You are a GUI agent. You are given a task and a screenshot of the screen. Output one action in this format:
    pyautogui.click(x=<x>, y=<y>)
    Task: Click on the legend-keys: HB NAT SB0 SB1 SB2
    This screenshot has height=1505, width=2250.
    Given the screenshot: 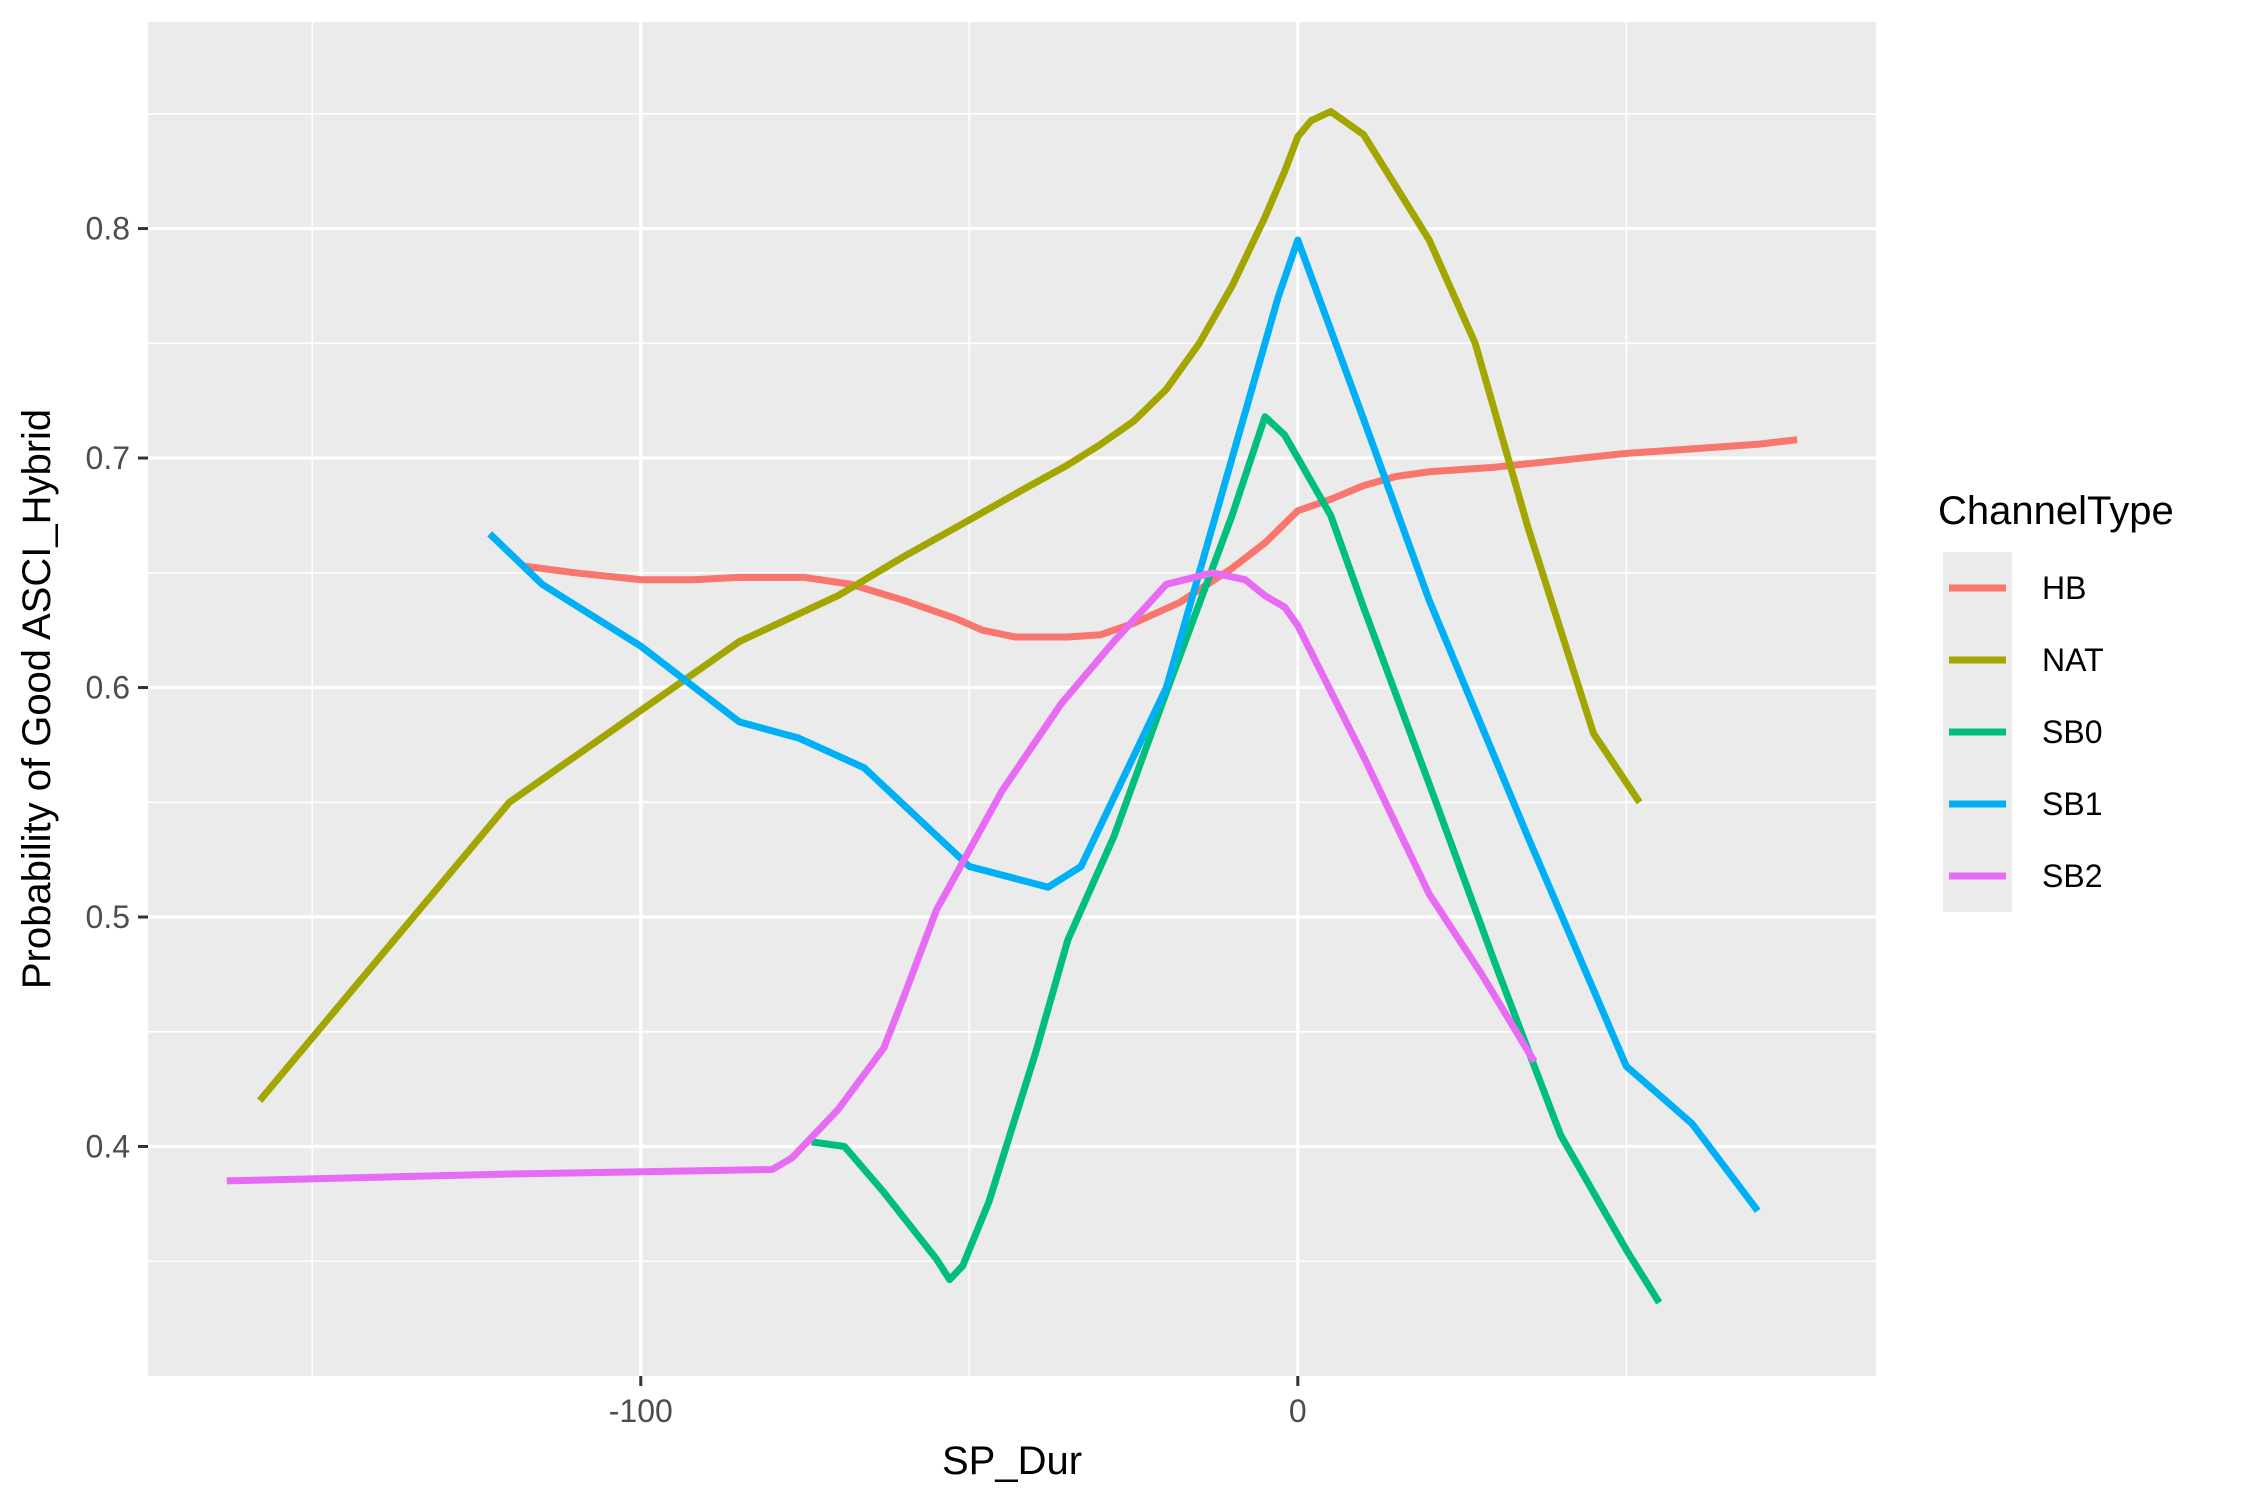 What is the action you would take?
    pyautogui.click(x=2023, y=732)
    